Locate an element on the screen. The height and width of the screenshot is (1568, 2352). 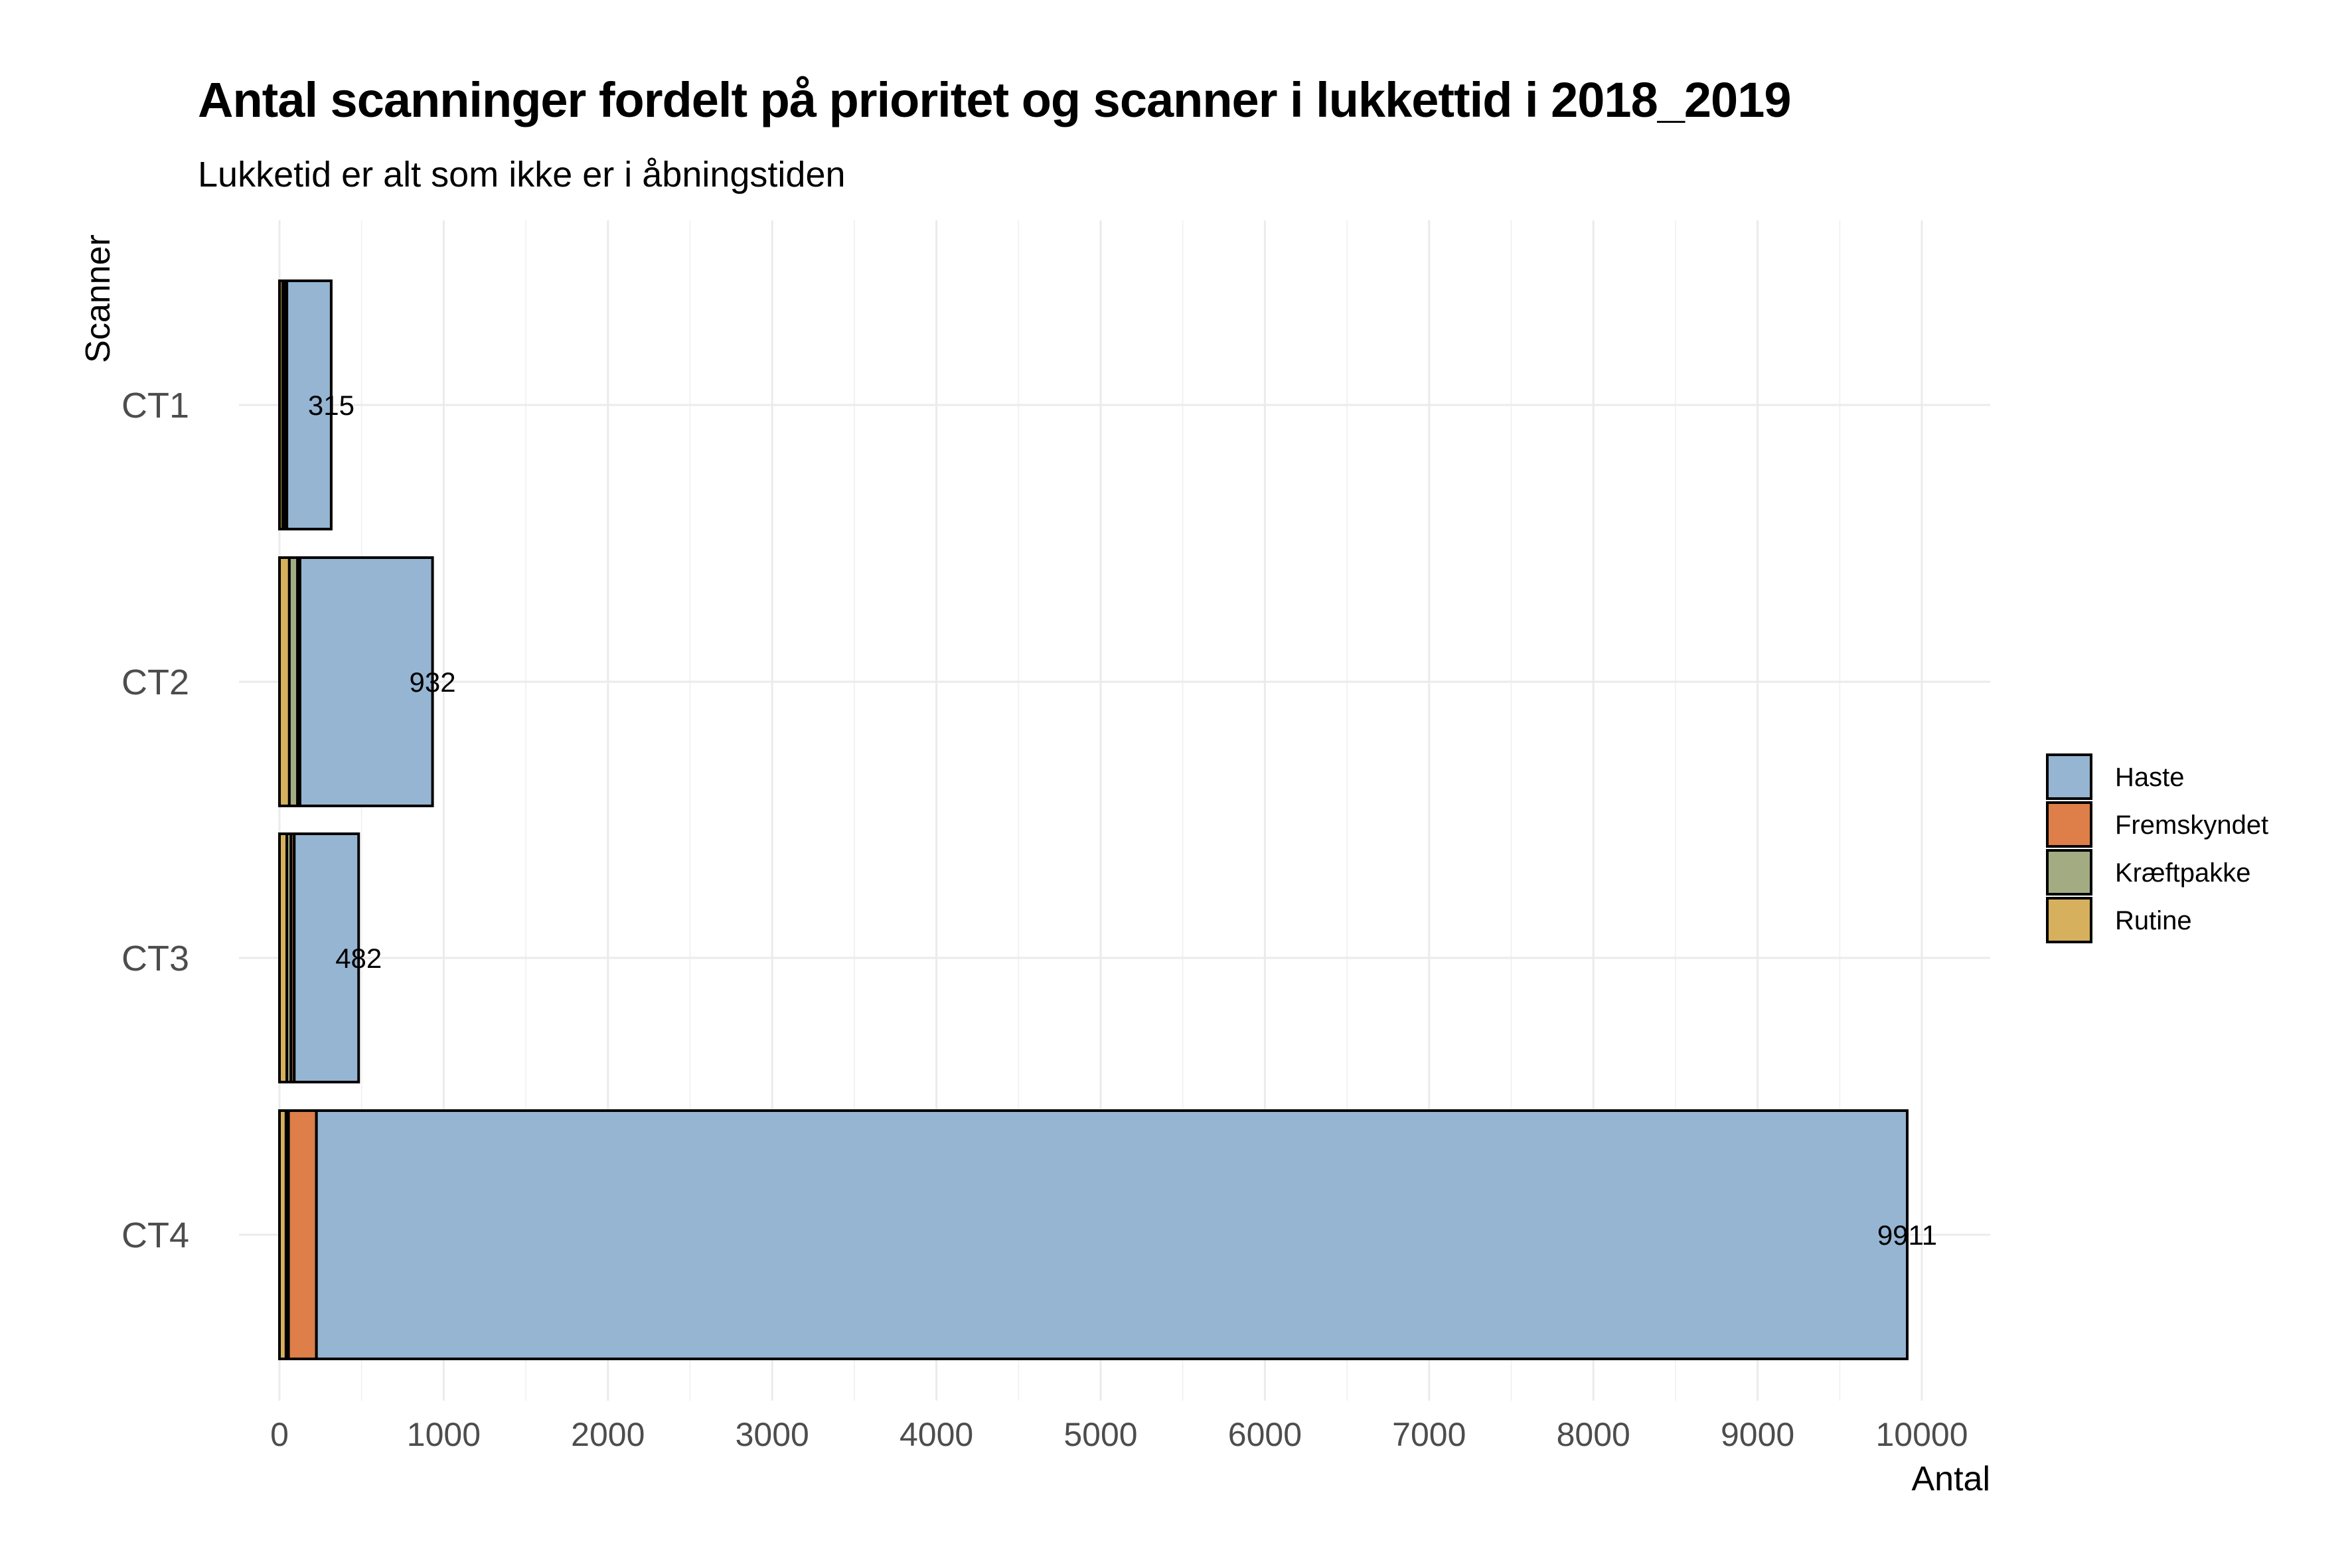
data-label-ct4: 9911 is located at coordinates (1907, 1235).